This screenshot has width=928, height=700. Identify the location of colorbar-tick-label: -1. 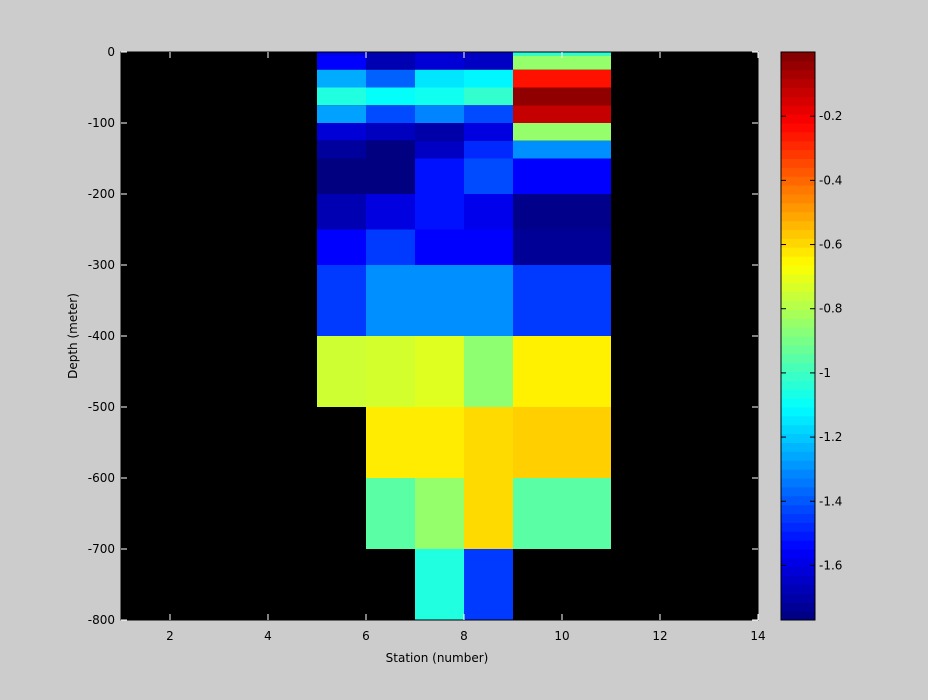
(825, 373).